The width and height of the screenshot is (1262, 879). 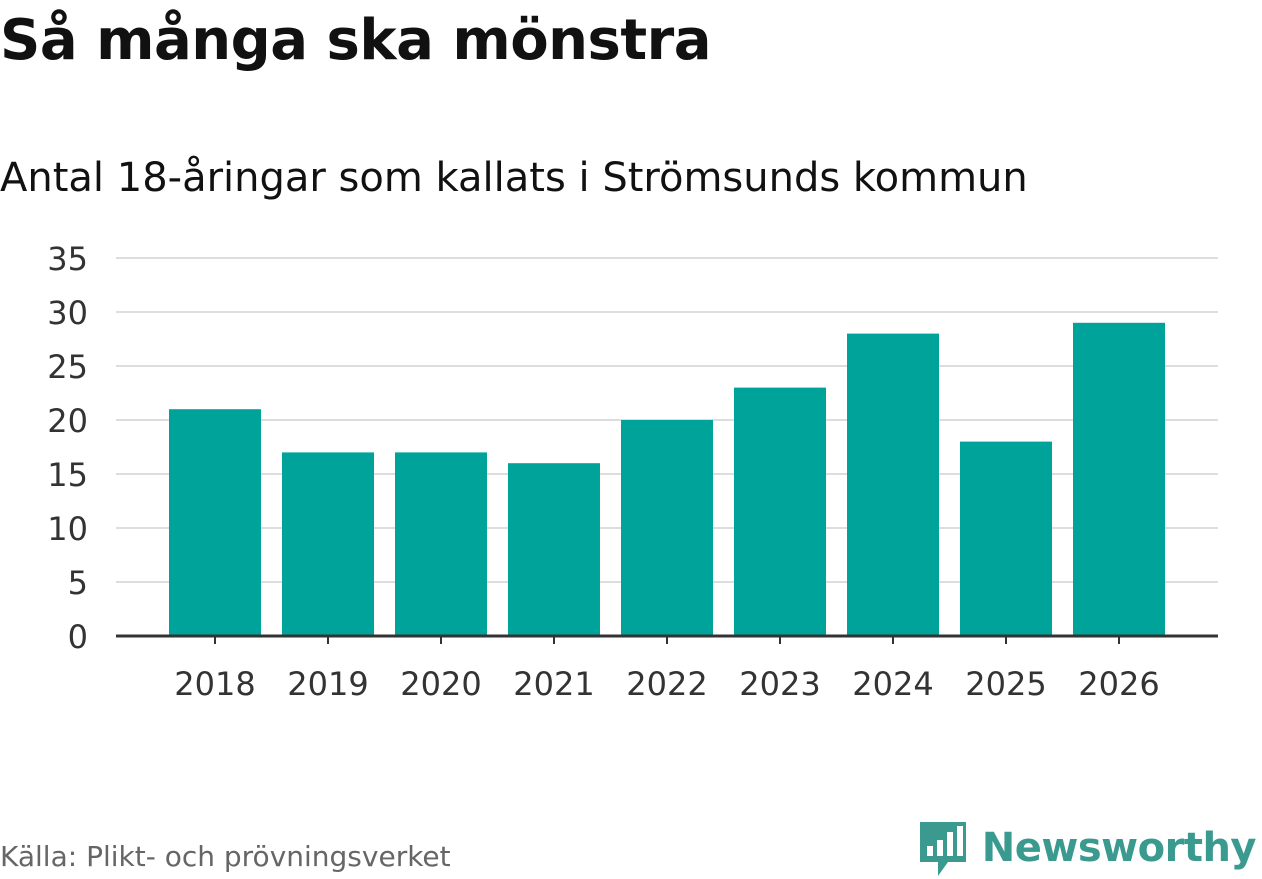 I want to click on y-tick-label: 25, so click(x=67, y=367).